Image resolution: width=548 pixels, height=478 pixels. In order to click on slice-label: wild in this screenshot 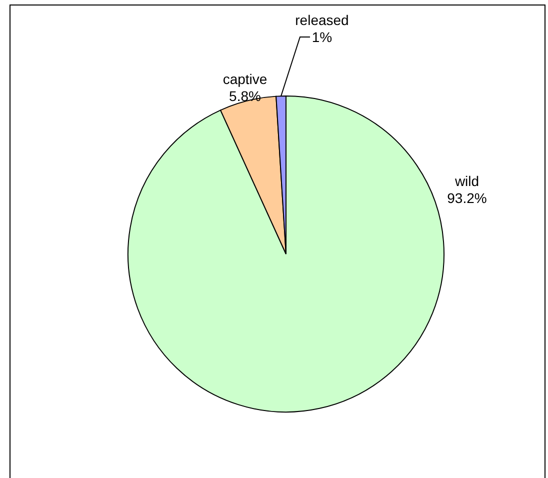, I will do `click(467, 181)`.